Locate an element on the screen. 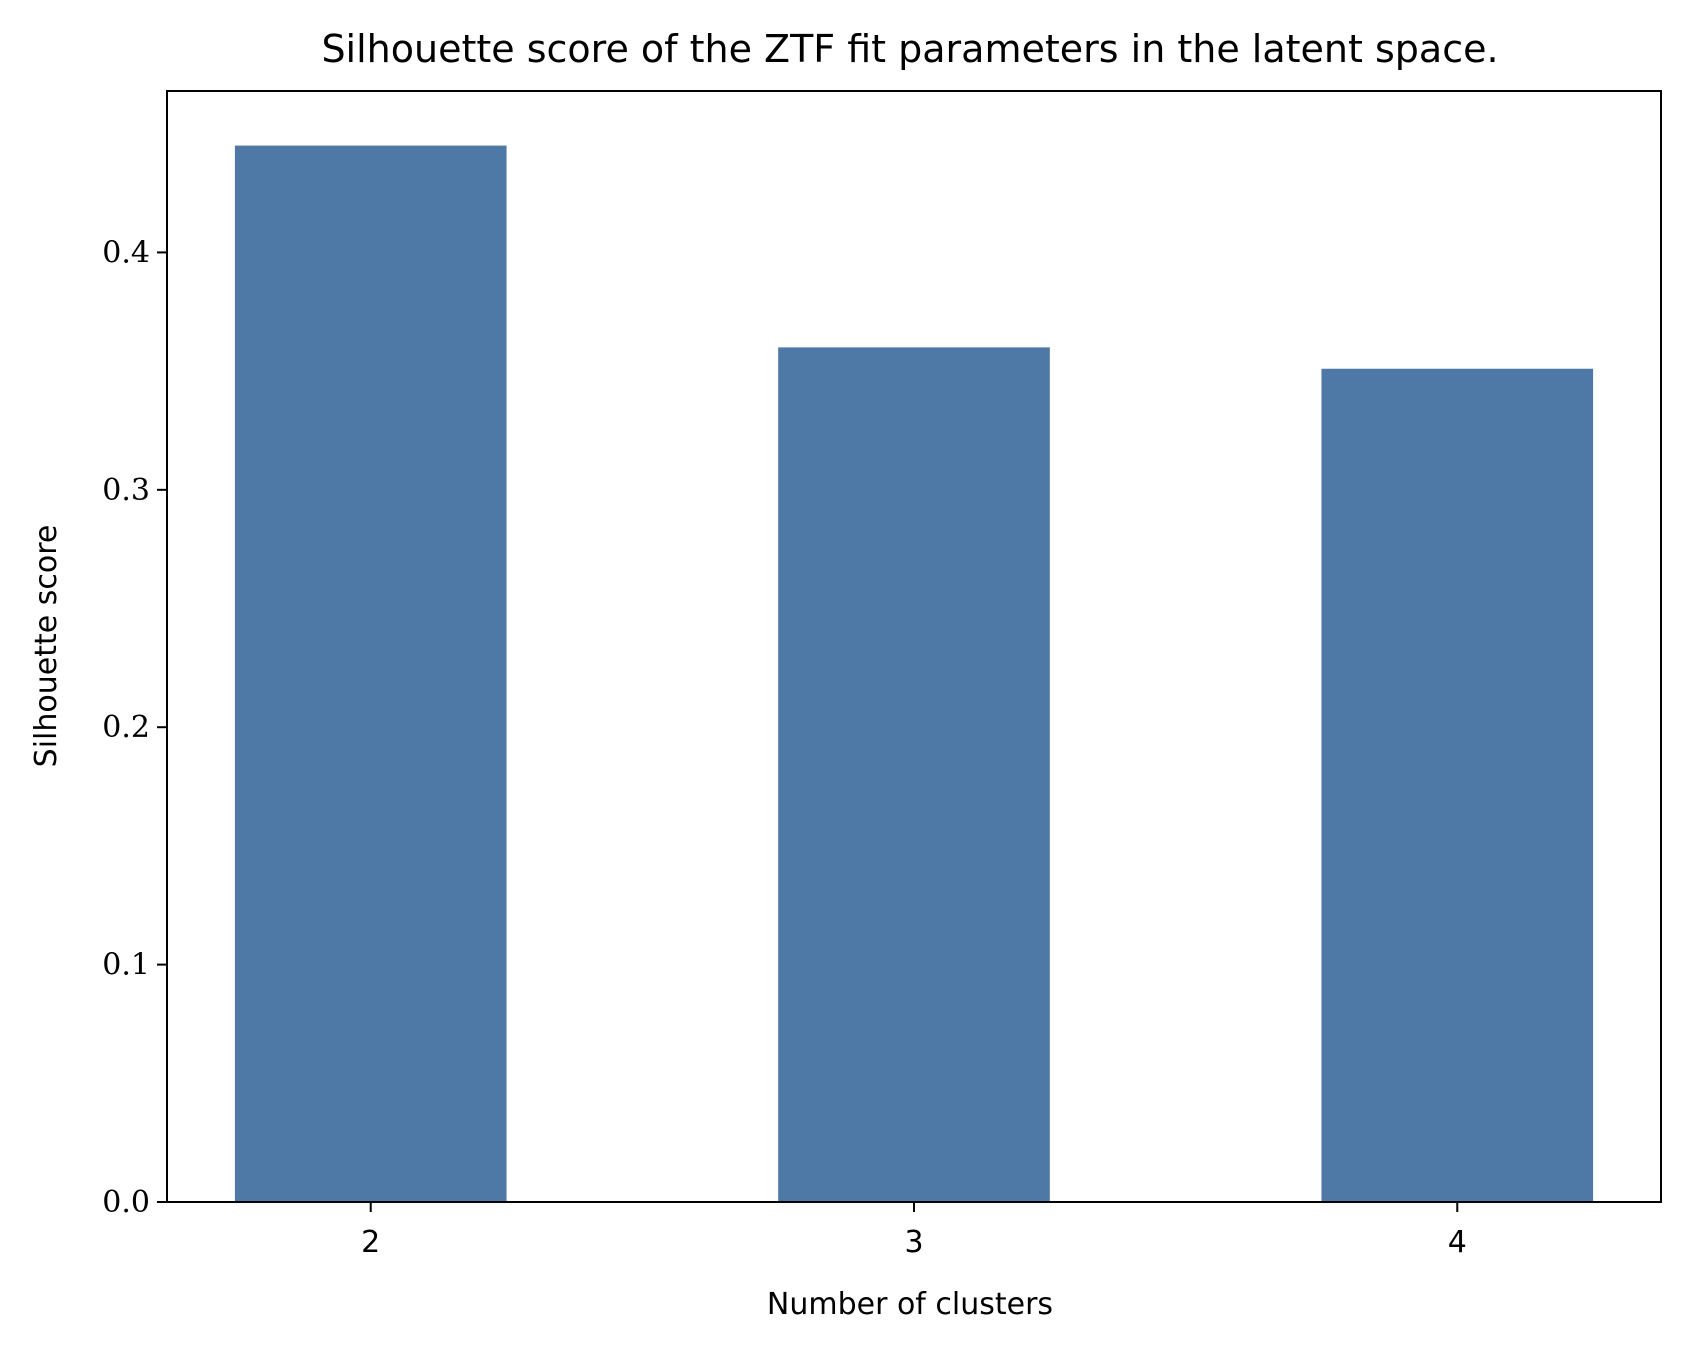  y-tick-label: 0.0 is located at coordinates (126, 1202).